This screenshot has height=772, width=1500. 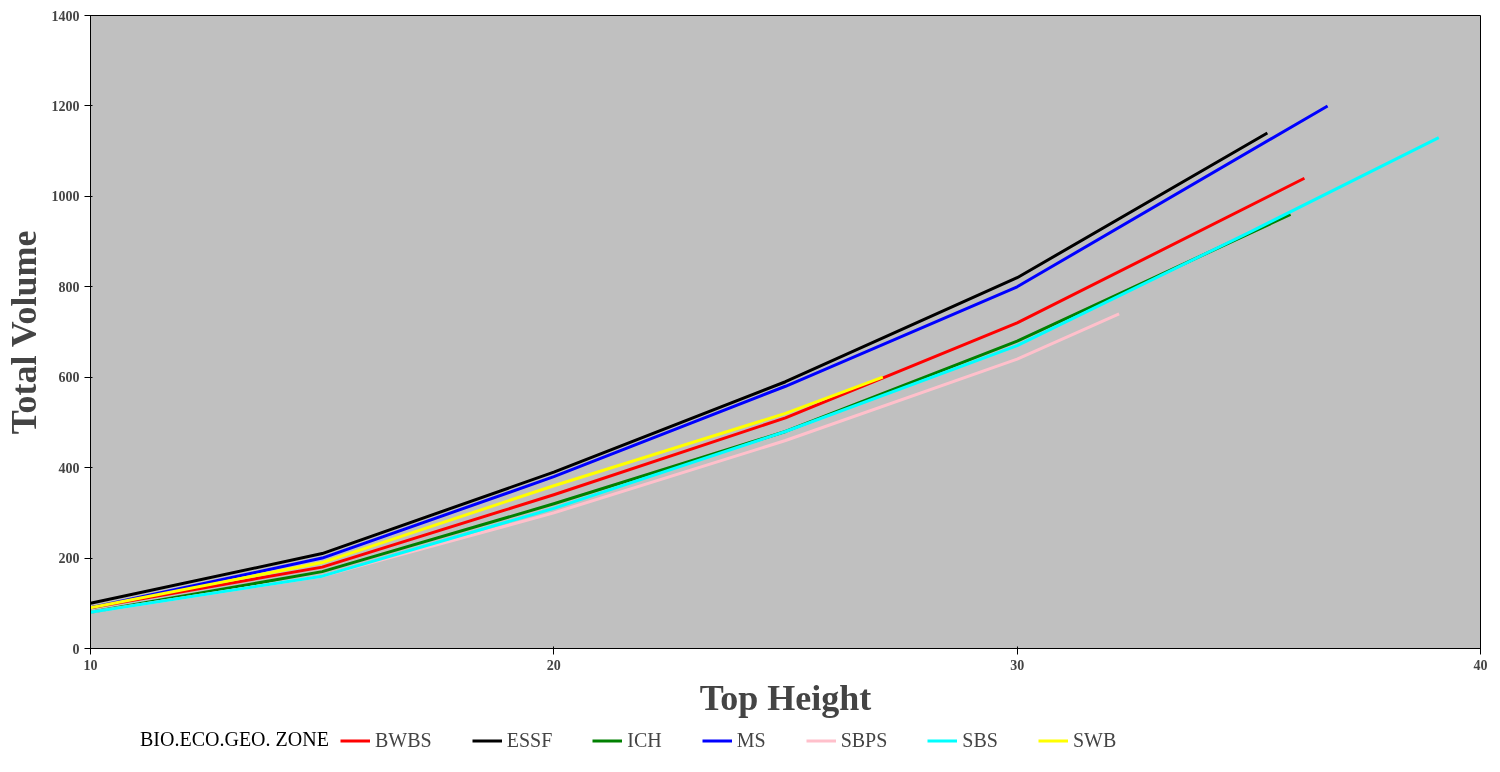 What do you see at coordinates (553, 665) in the screenshot?
I see `x-tick-label: 20` at bounding box center [553, 665].